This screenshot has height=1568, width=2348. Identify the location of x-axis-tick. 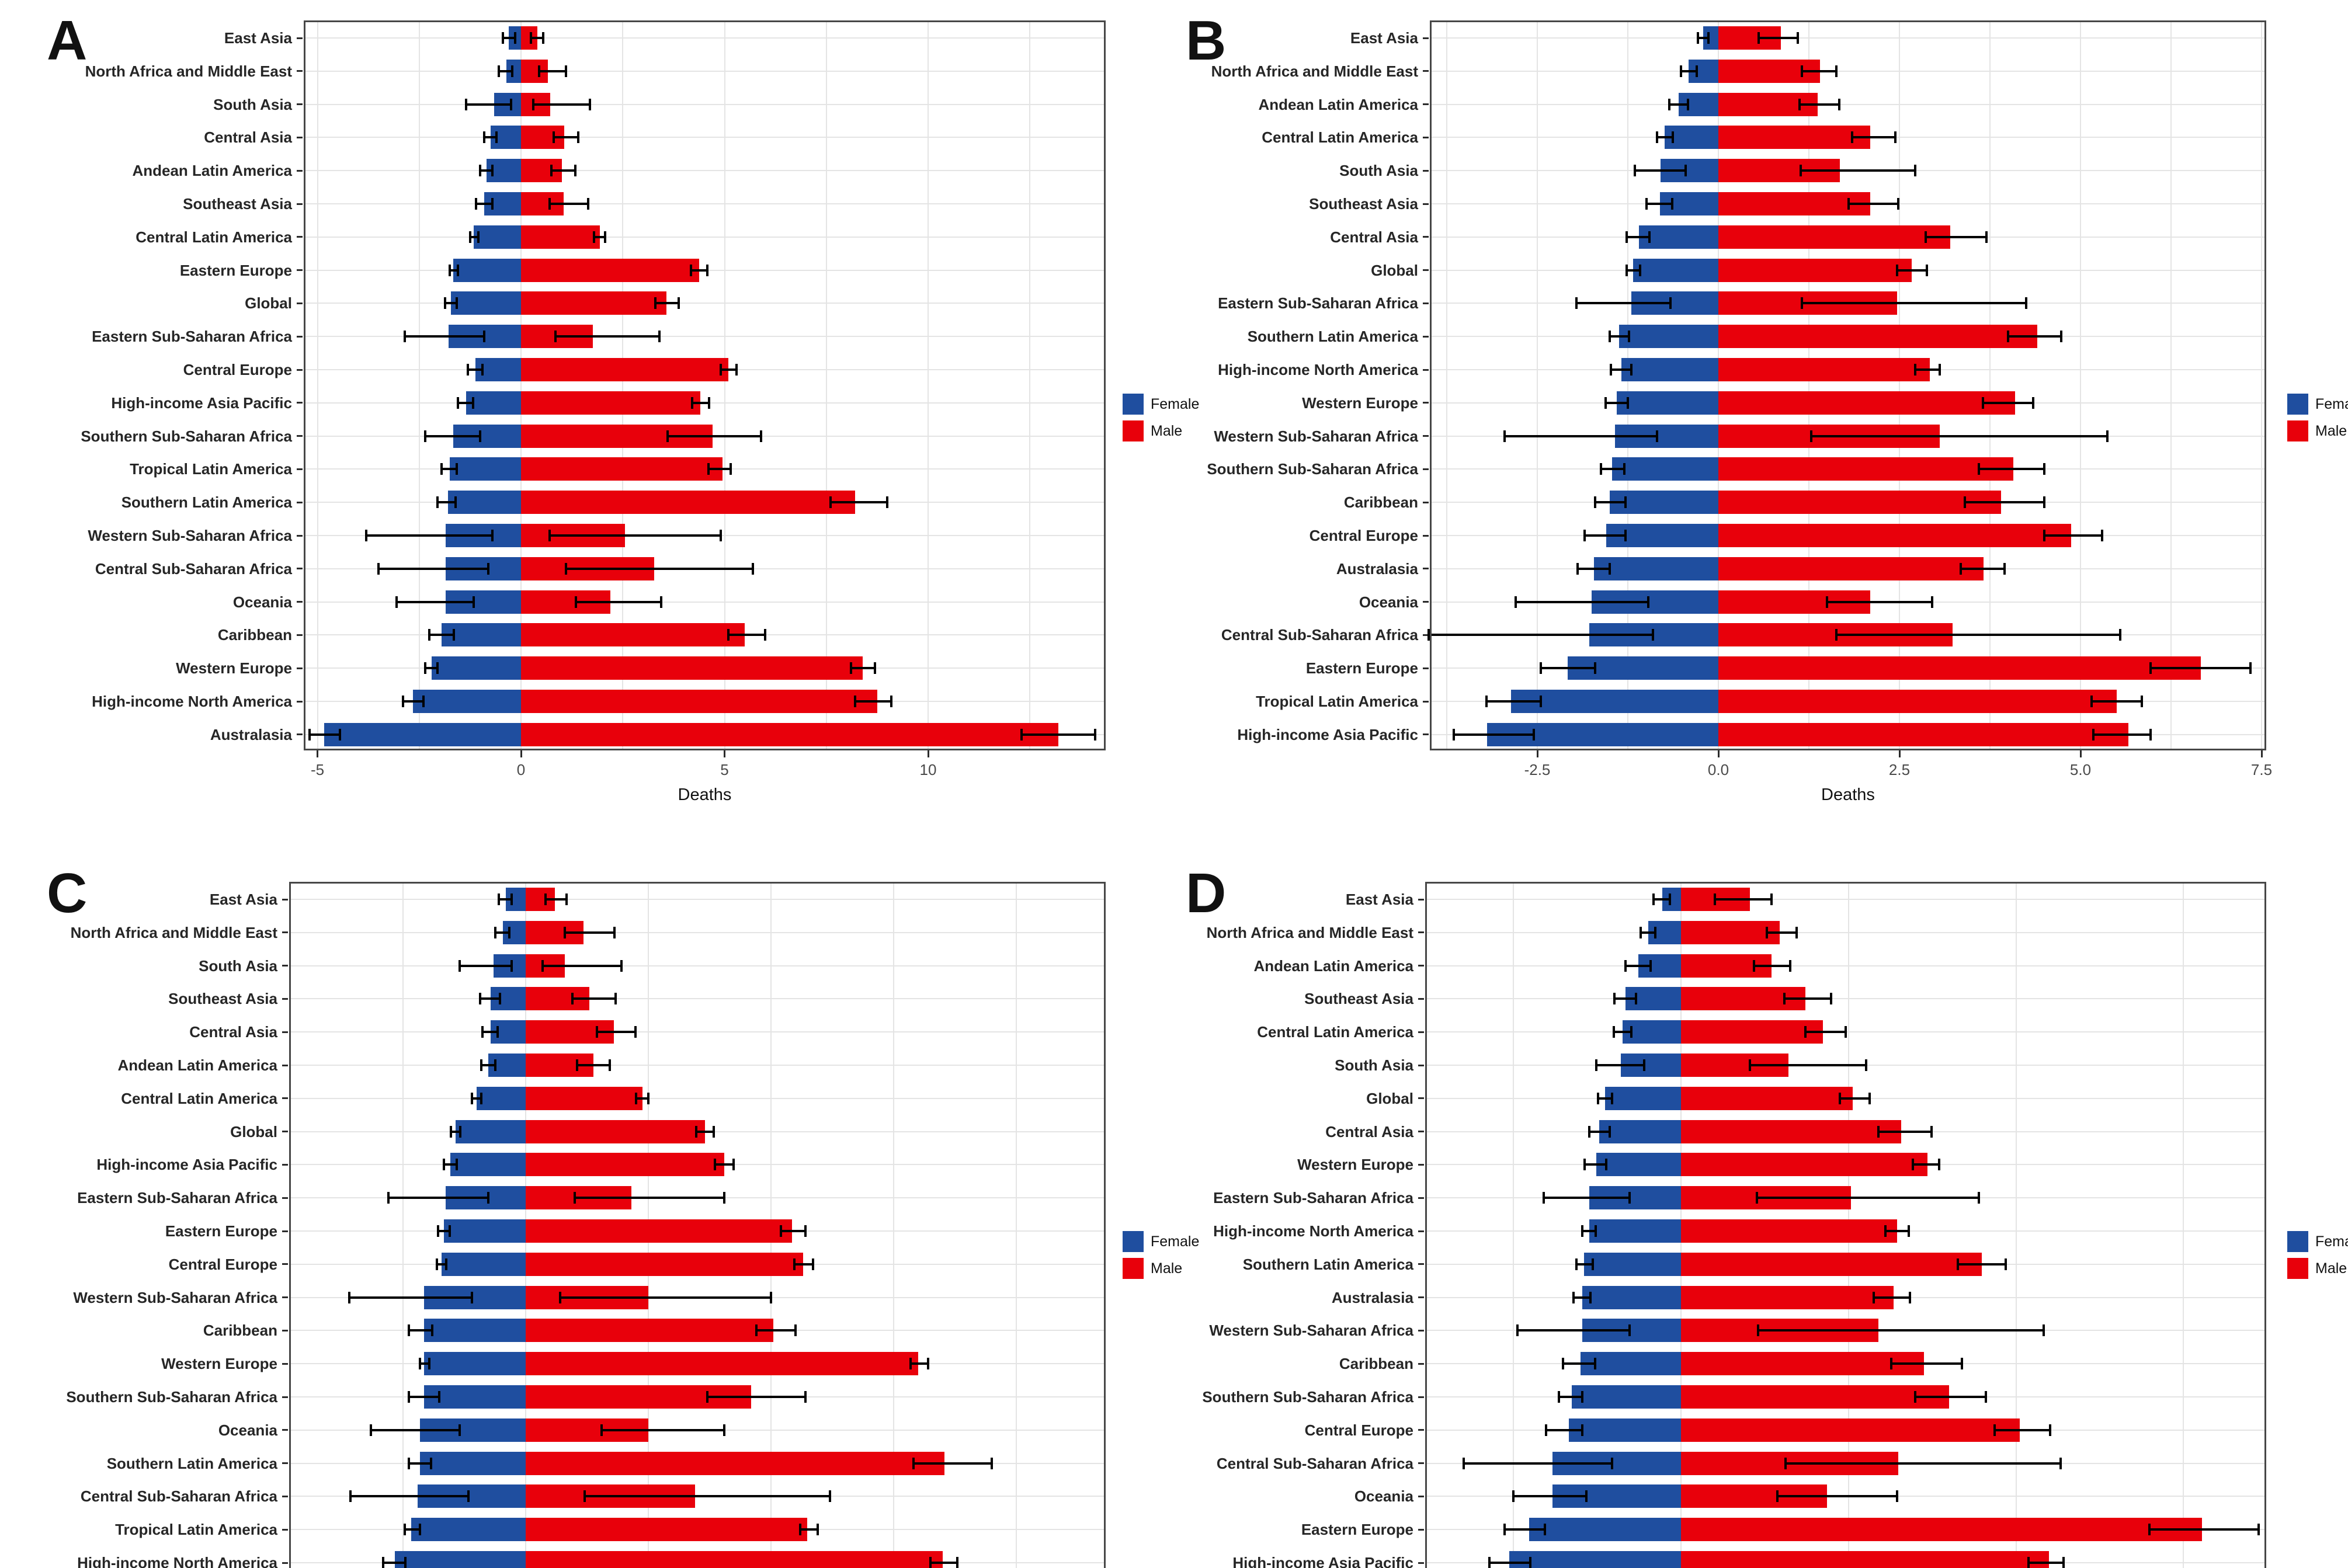
(1899, 753).